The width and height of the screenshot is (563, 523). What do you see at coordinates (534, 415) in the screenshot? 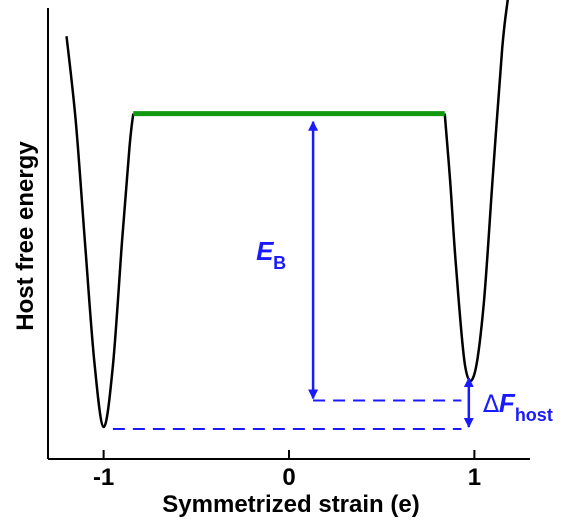
I see `delta-f-label-sub: host` at bounding box center [534, 415].